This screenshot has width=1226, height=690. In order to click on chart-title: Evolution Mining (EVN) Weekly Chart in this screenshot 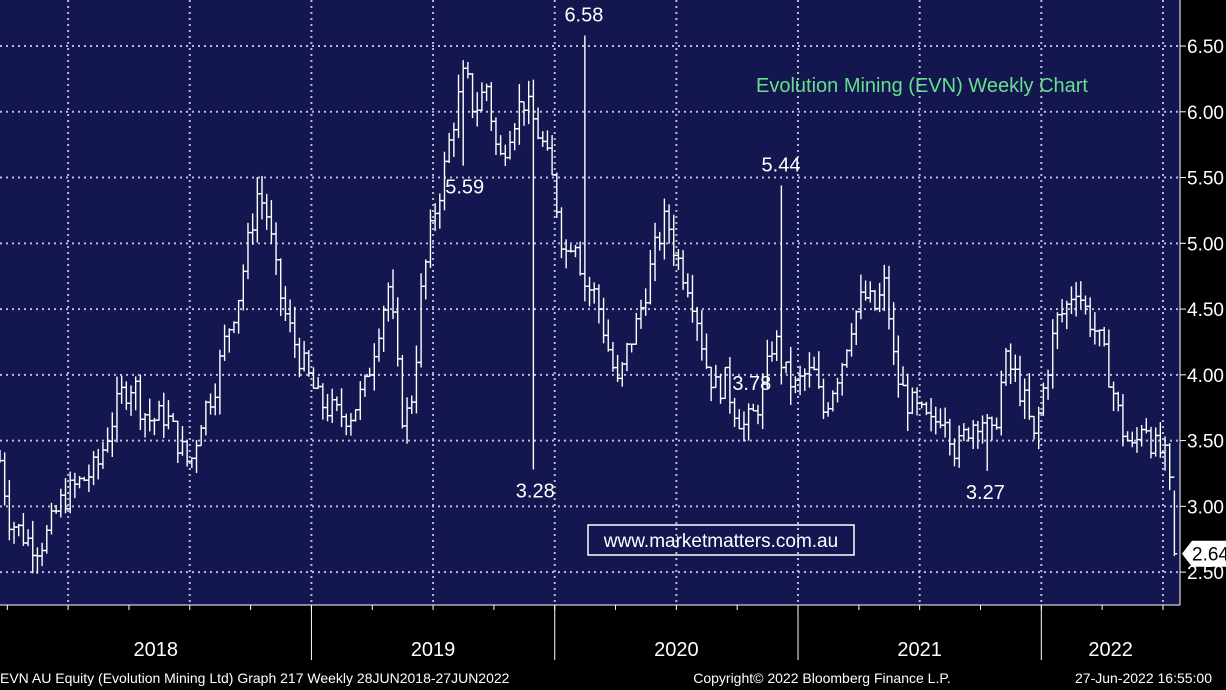, I will do `click(922, 86)`.